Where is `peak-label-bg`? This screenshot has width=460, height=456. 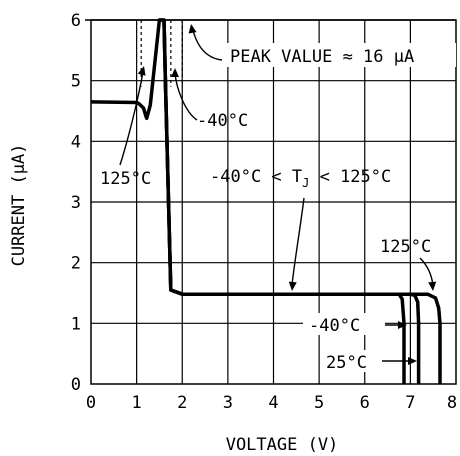
peak-label-bg is located at coordinates (339, 55).